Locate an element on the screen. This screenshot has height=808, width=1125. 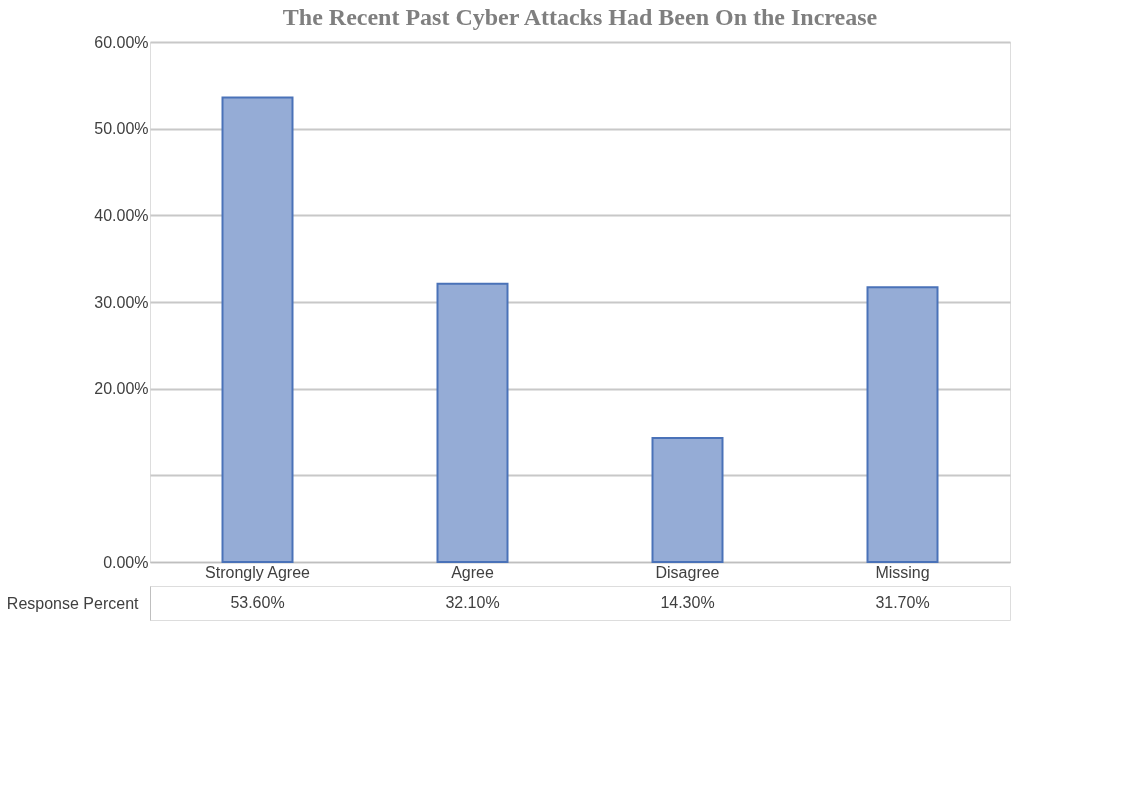
x-tick-label: Strongly Agree is located at coordinates (258, 572).